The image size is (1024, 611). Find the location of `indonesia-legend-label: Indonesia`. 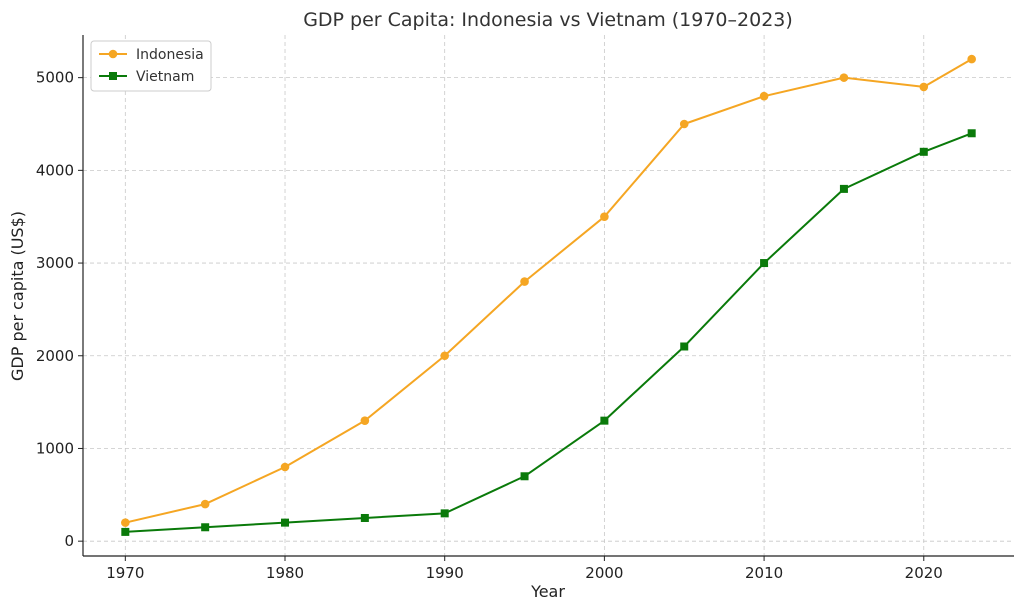

indonesia-legend-label: Indonesia is located at coordinates (170, 55).